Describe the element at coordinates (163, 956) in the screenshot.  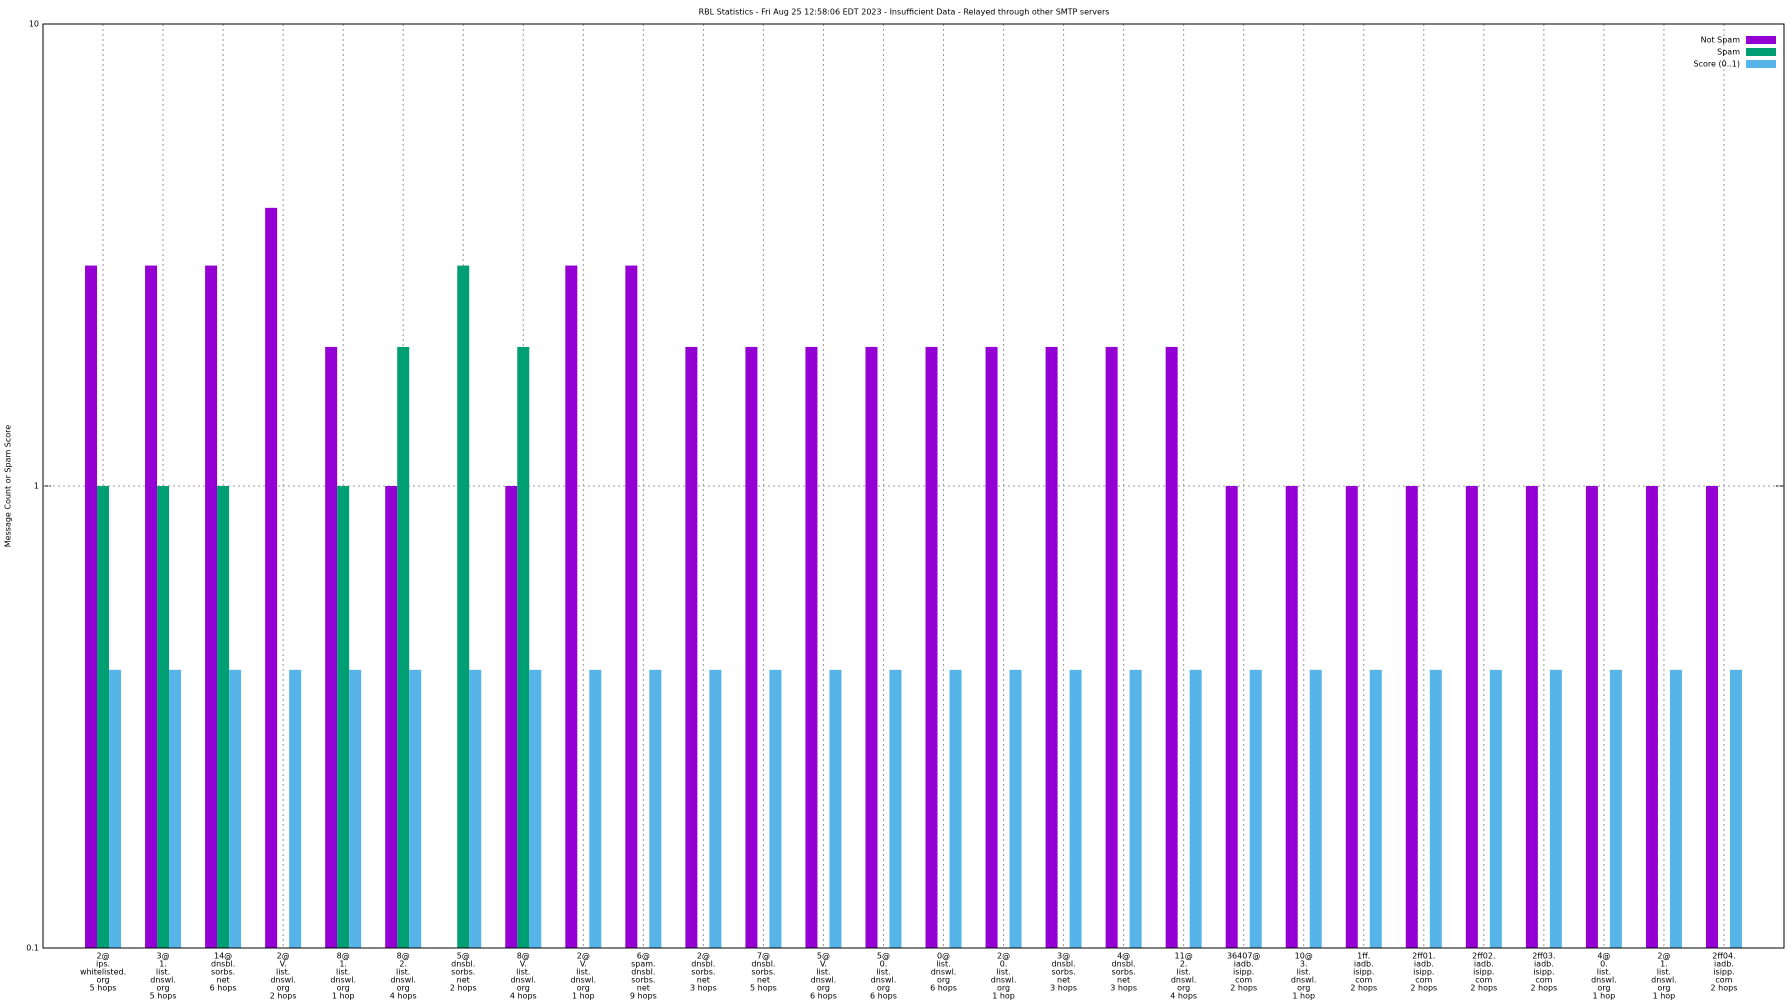
I see `x-tick-label: 3@` at that location.